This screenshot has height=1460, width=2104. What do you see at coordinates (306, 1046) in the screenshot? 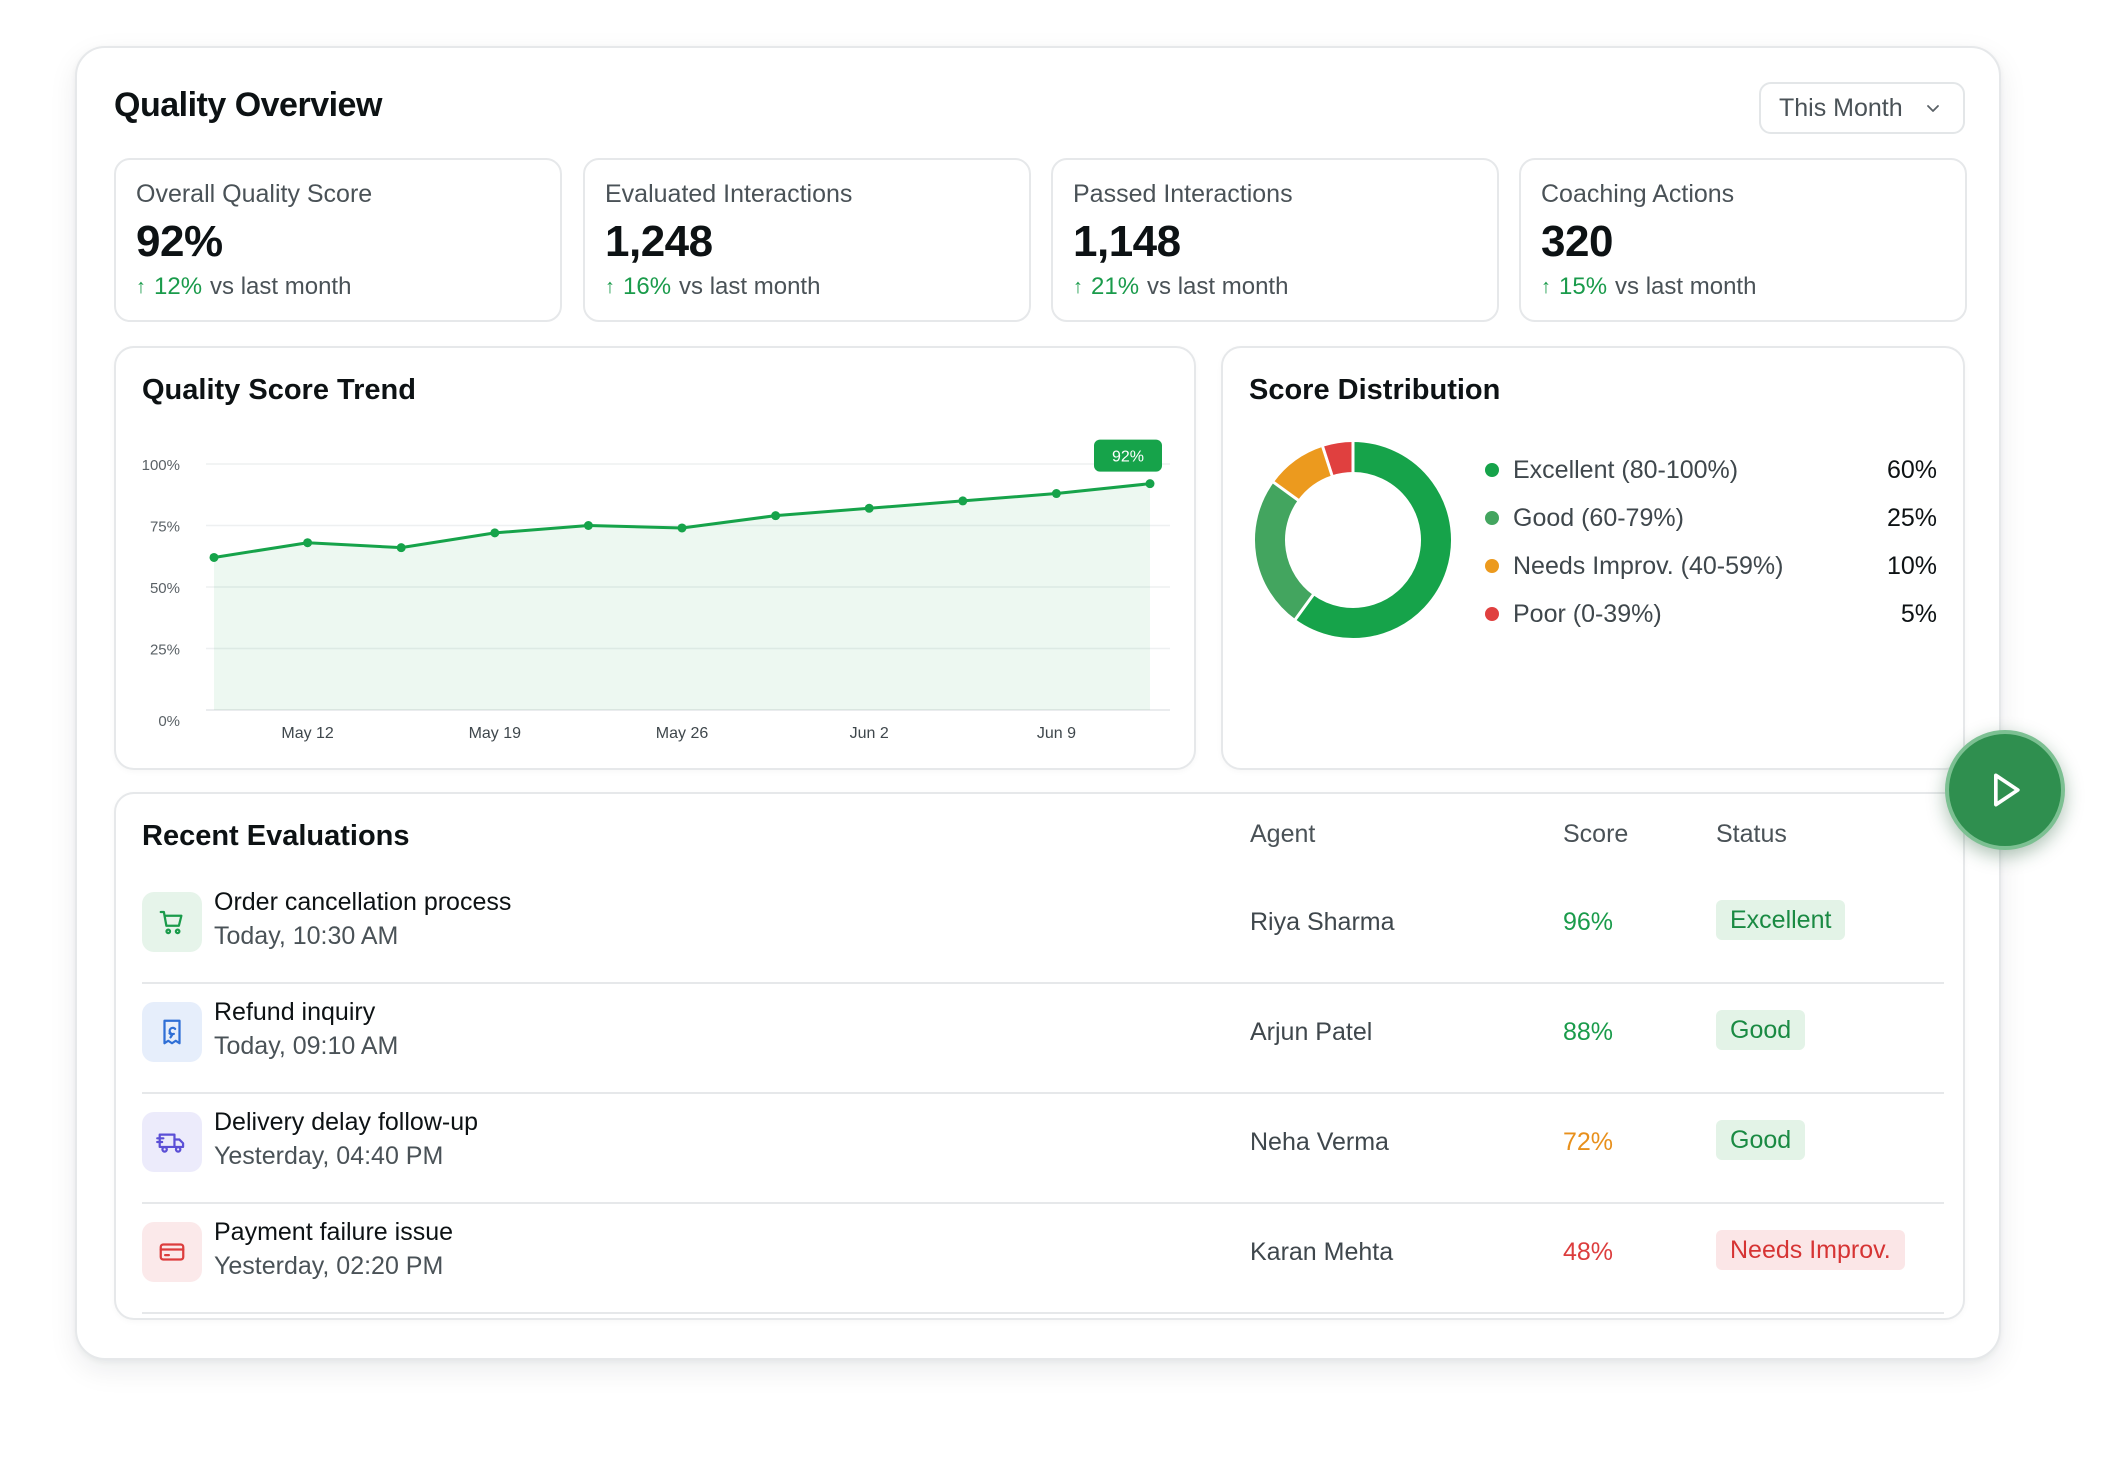
I see `evaluation-time: Today, 09:10 AM` at bounding box center [306, 1046].